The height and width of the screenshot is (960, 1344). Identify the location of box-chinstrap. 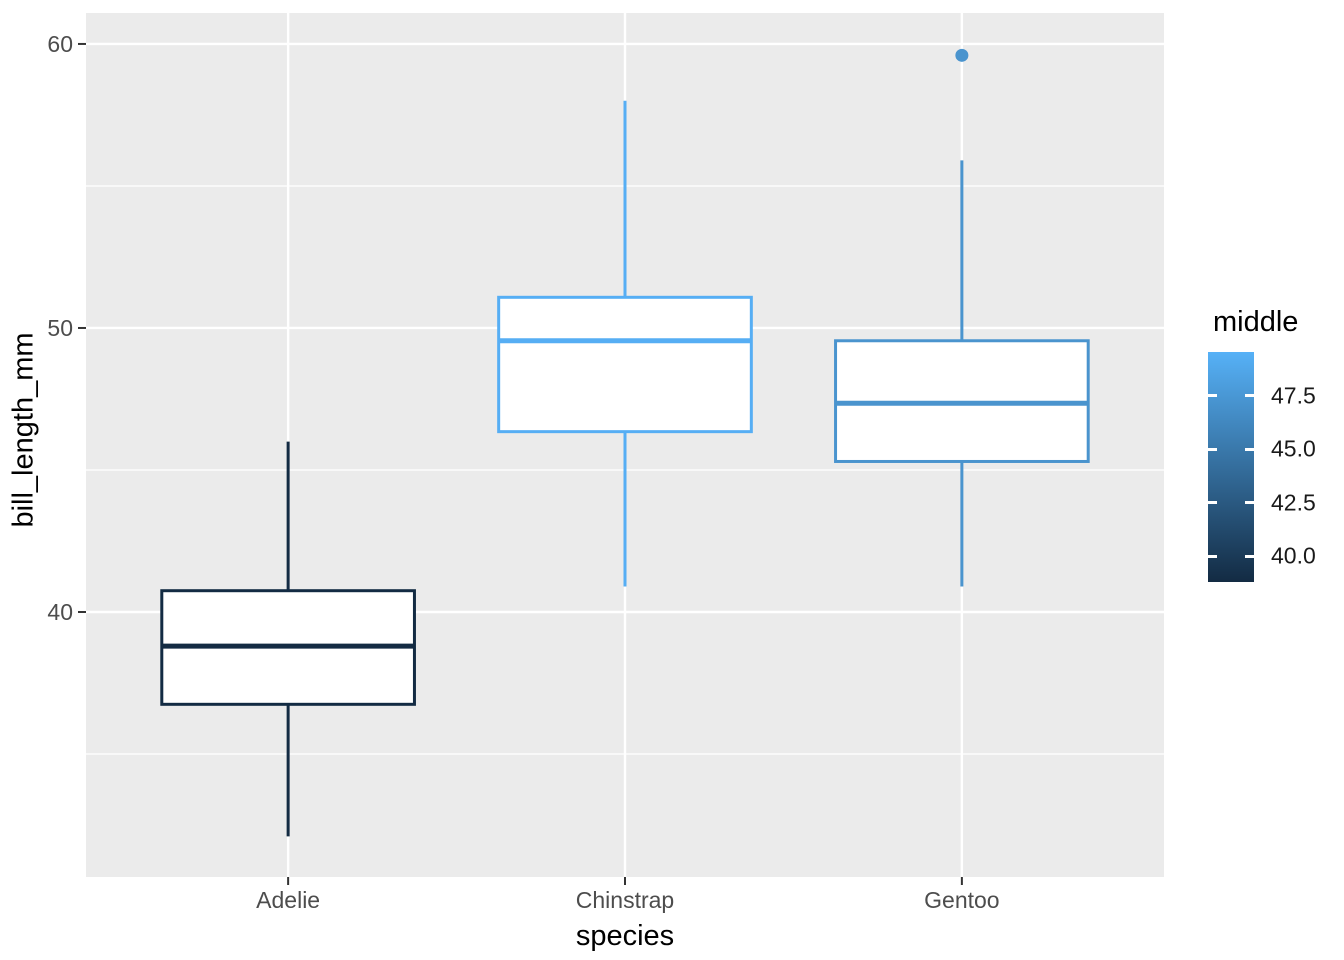
(625, 364).